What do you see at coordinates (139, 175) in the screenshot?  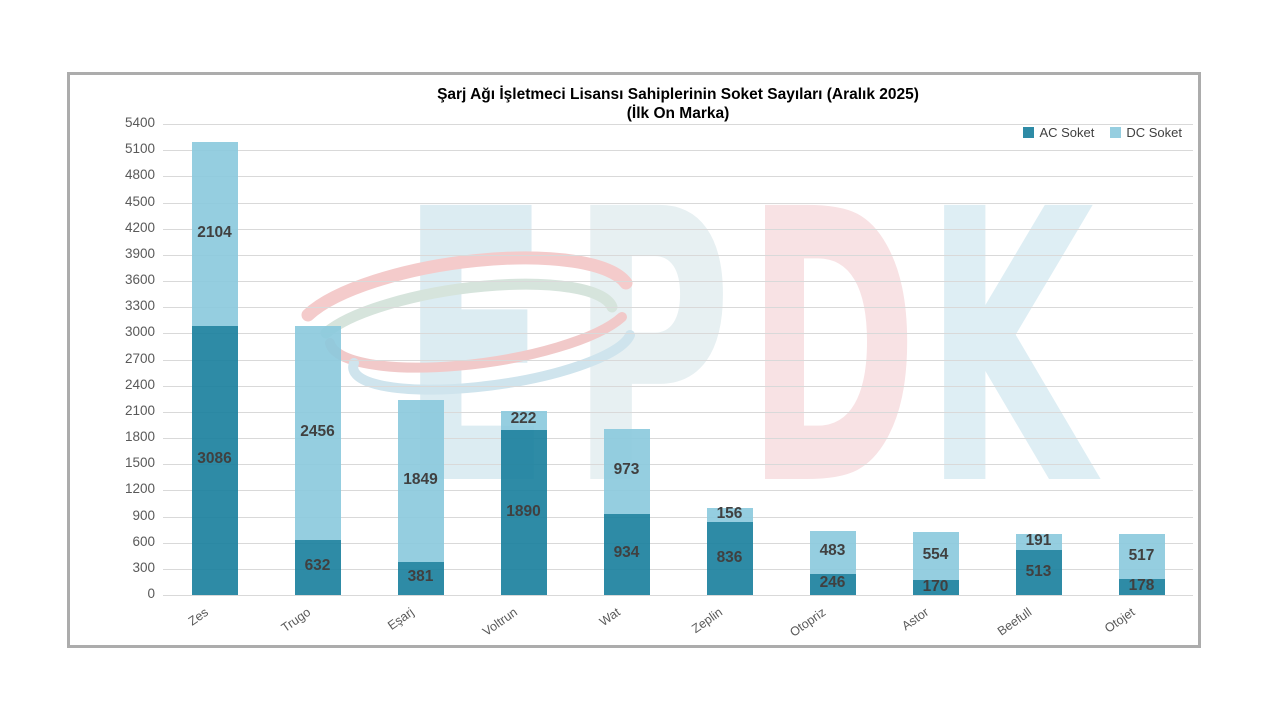 I see `y-axis-tick-label: 4800` at bounding box center [139, 175].